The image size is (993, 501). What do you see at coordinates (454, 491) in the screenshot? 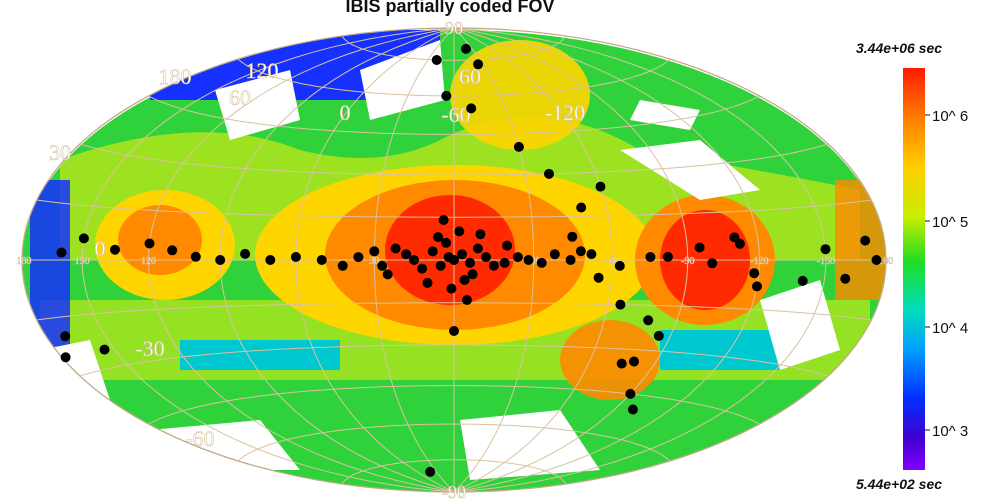
I see `latitude-label: -90` at bounding box center [454, 491].